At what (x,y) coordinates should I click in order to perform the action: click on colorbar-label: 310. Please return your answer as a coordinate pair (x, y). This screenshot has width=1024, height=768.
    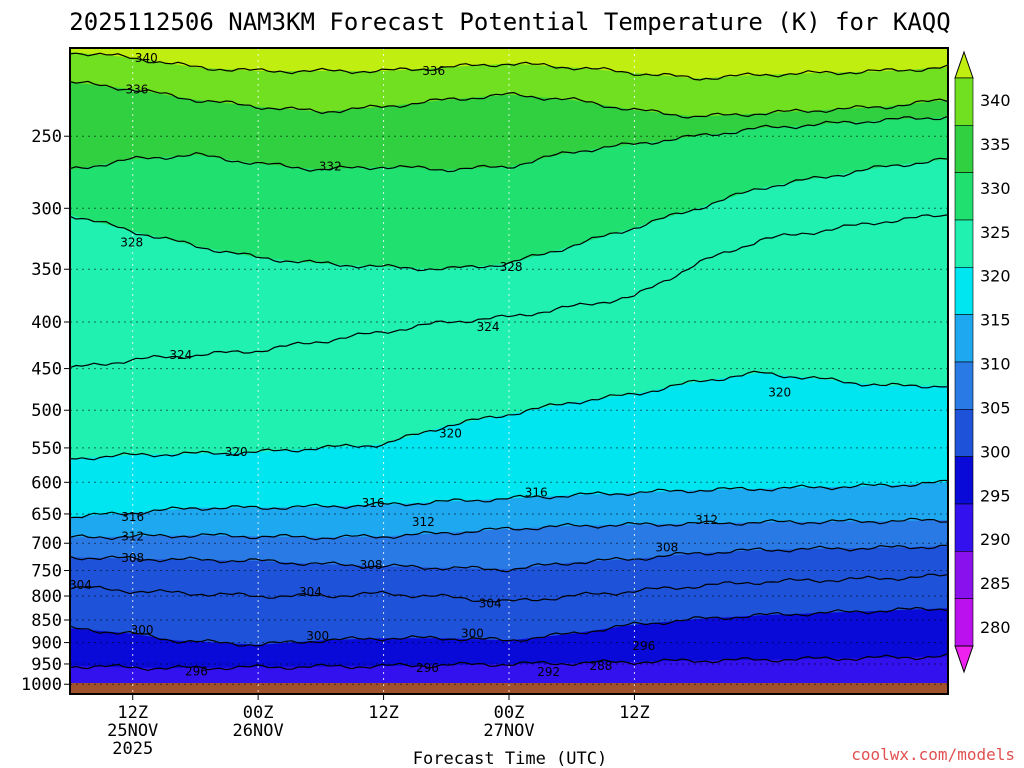
    Looking at the image, I should click on (995, 364).